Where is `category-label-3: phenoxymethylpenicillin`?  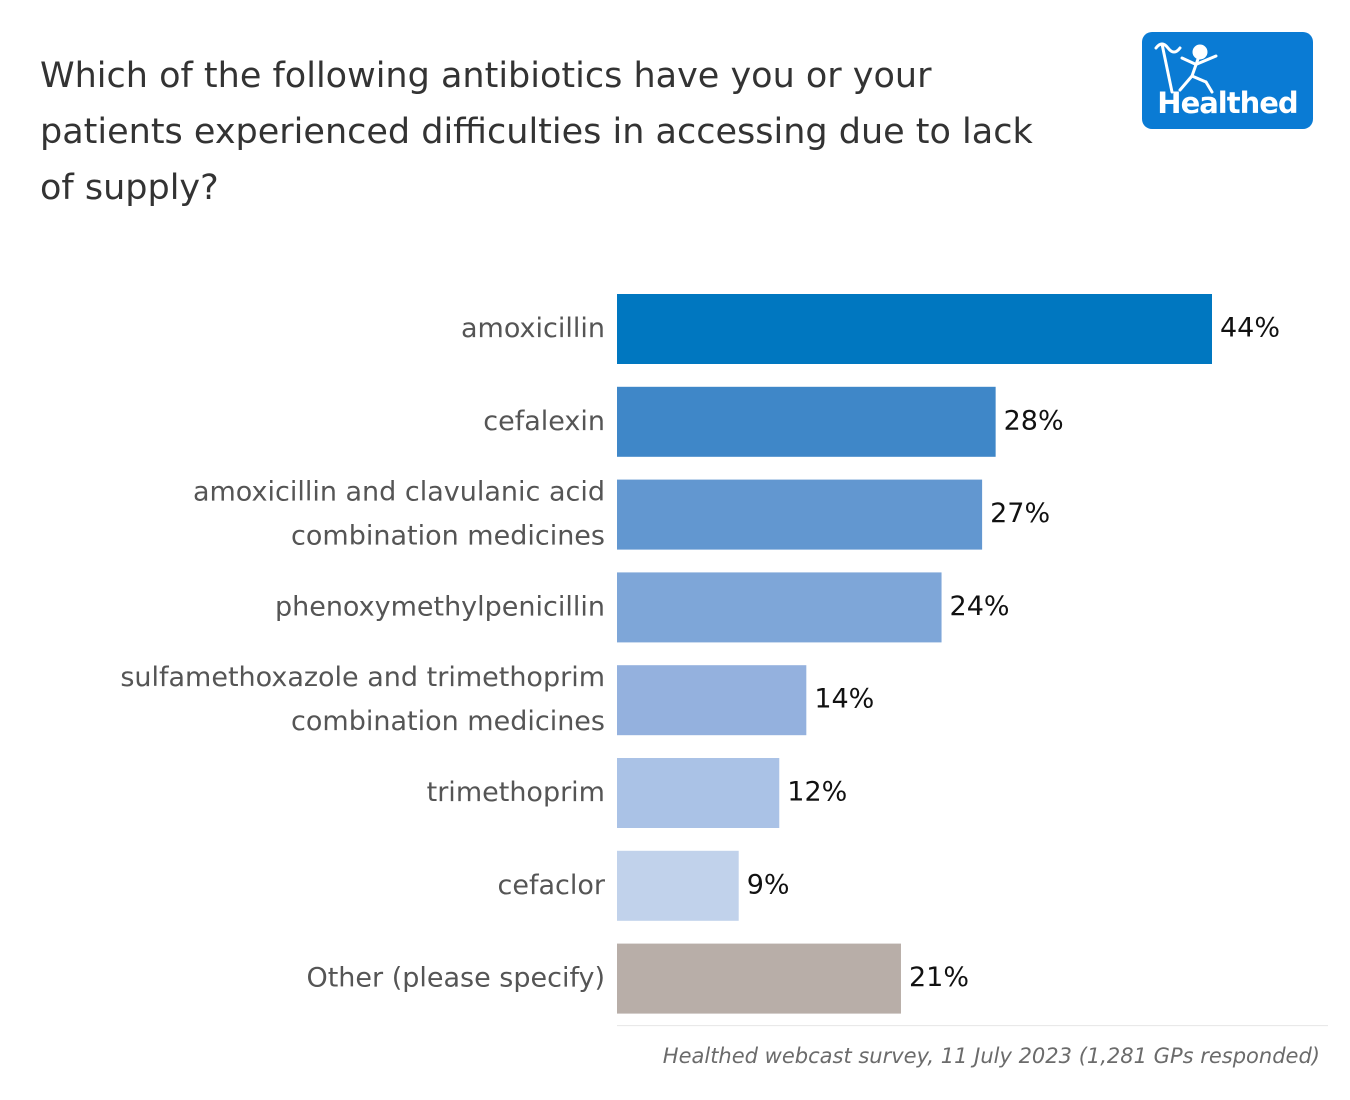 category-label-3: phenoxymethylpenicillin is located at coordinates (440, 606).